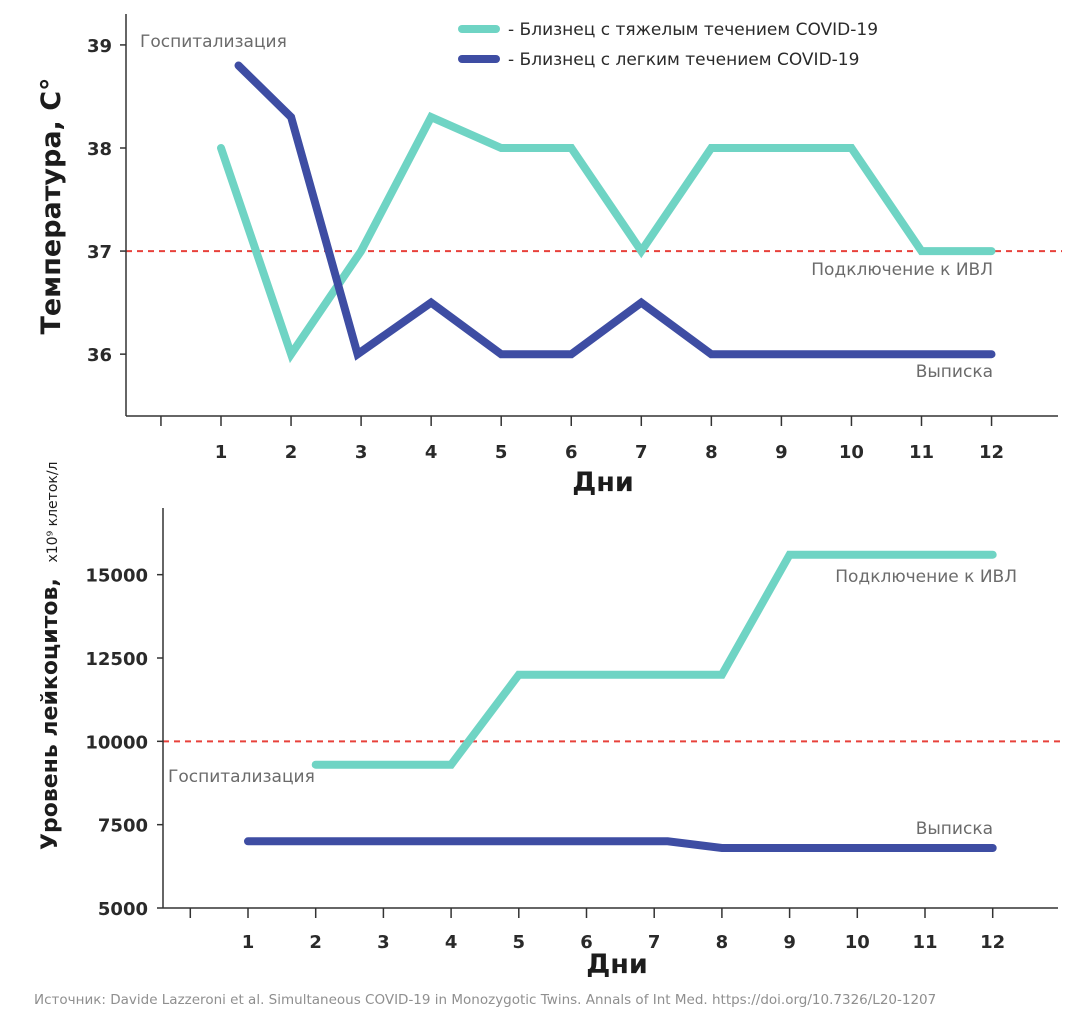 This screenshot has height=1024, width=1073. What do you see at coordinates (116, 659) in the screenshot?
I see `leukocyte-ytick-label: 12500` at bounding box center [116, 659].